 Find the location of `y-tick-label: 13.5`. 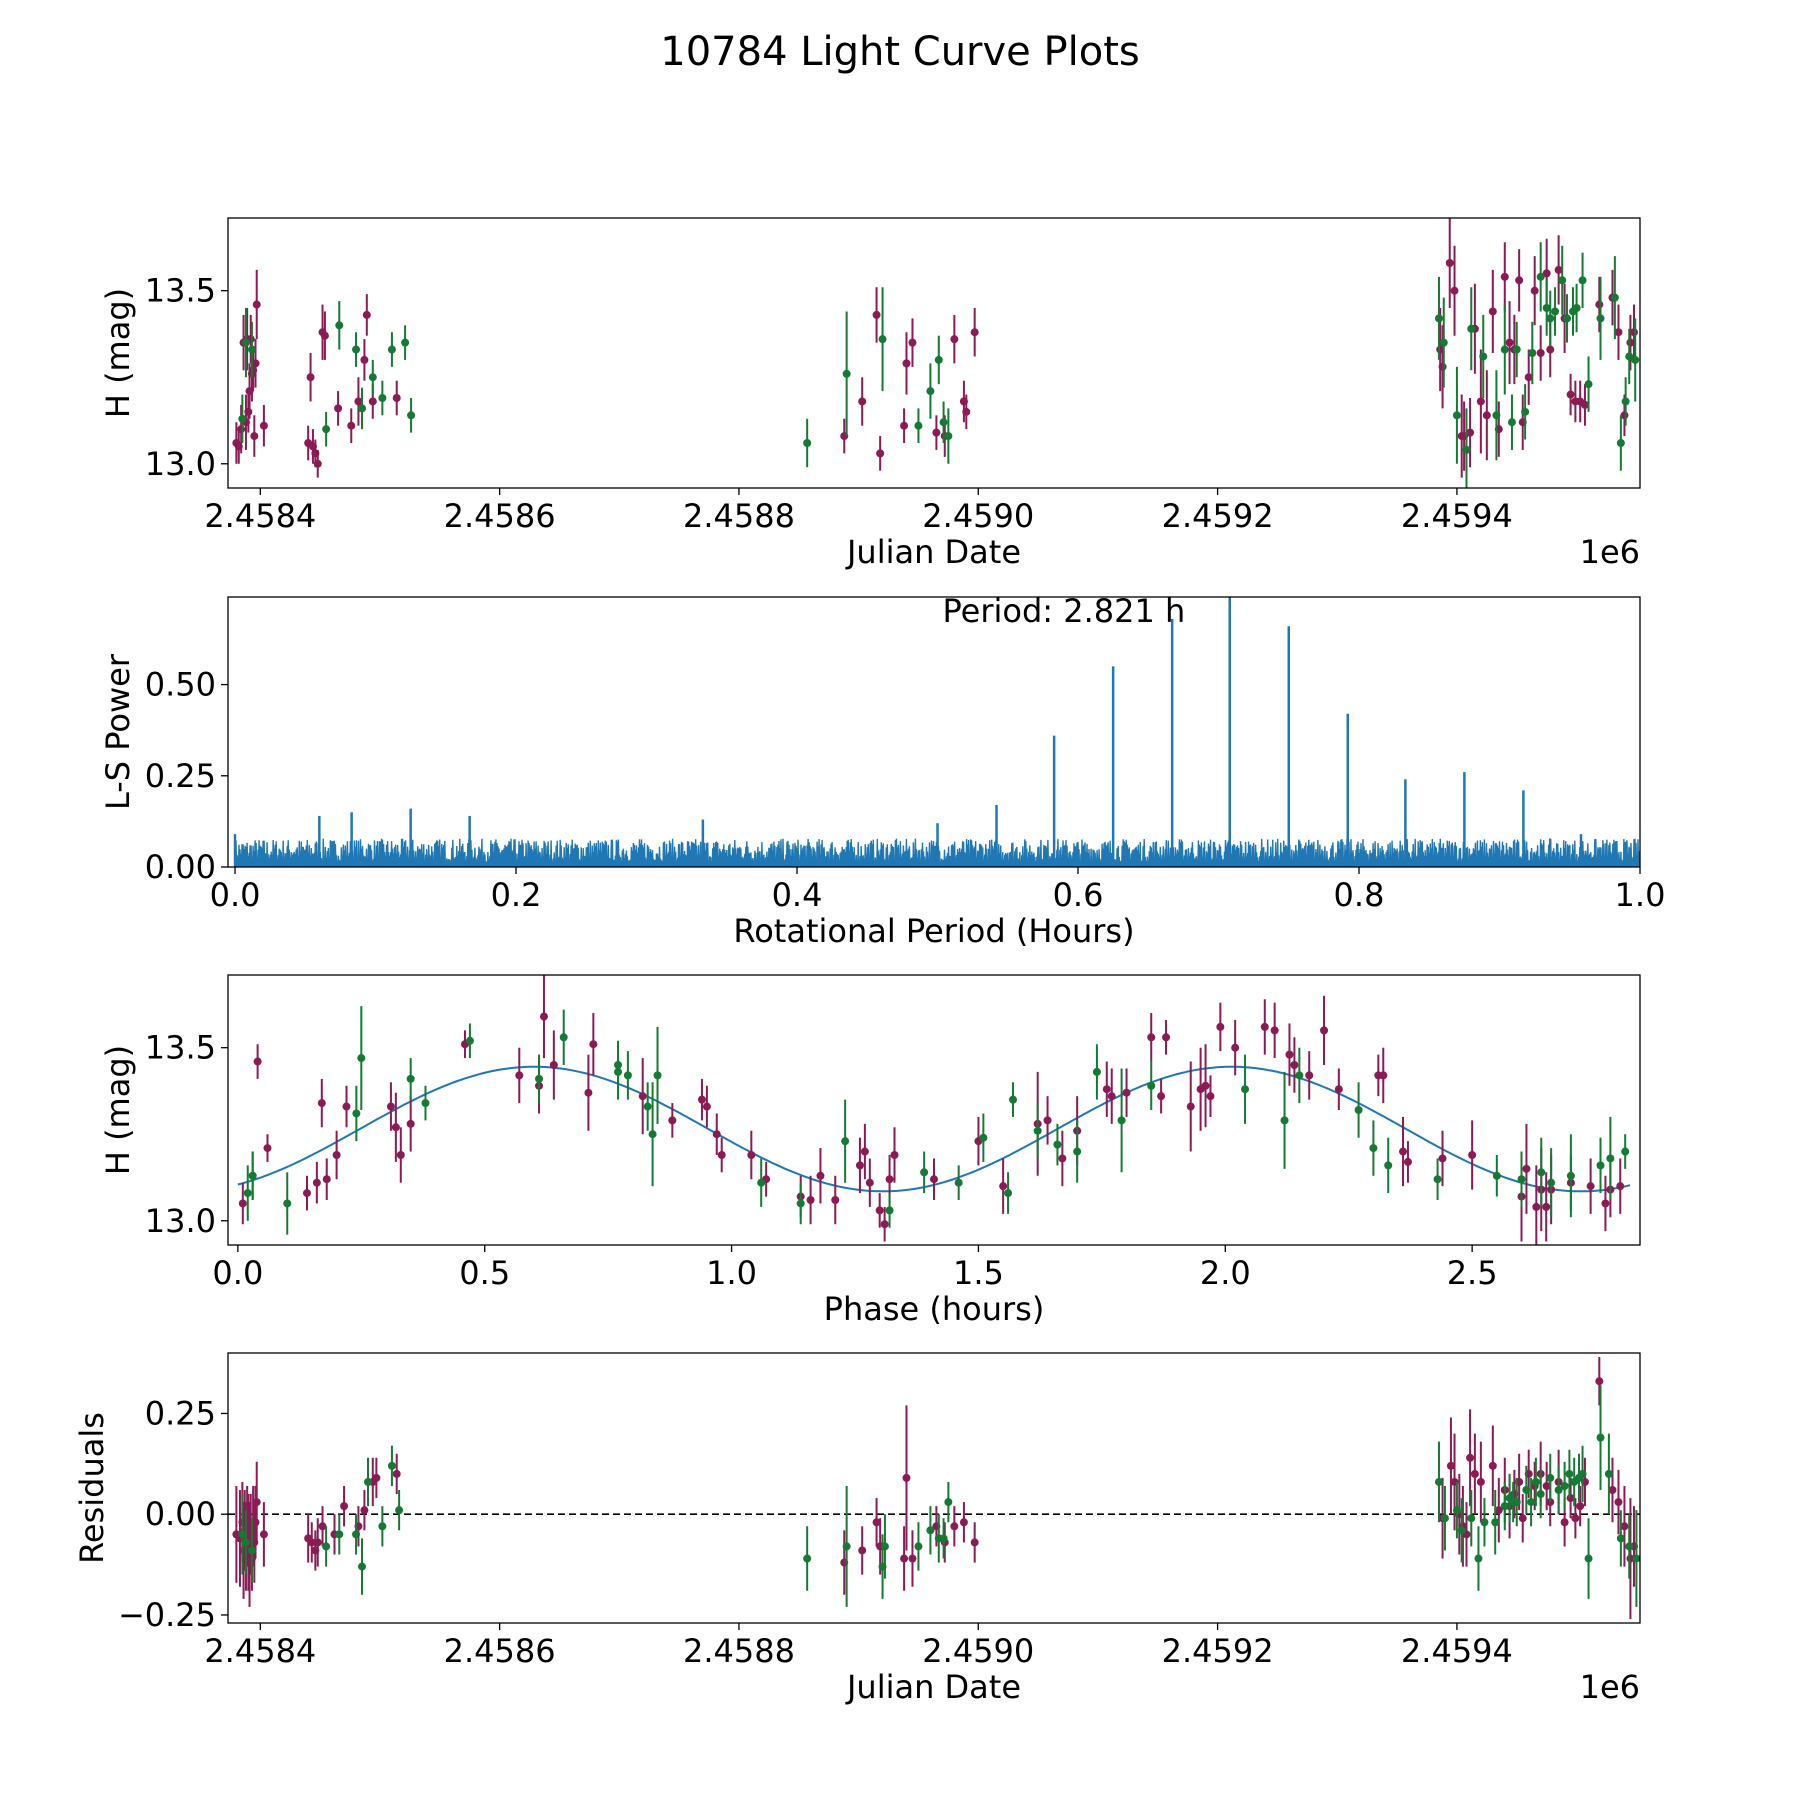

y-tick-label: 13.5 is located at coordinates (180, 291).